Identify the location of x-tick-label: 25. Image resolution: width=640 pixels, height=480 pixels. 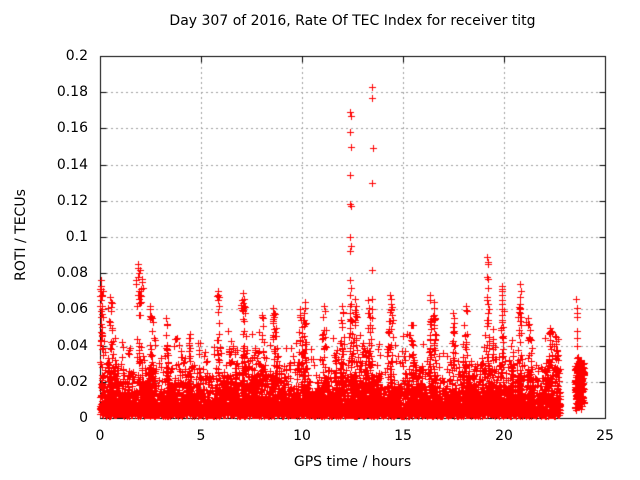
(605, 436).